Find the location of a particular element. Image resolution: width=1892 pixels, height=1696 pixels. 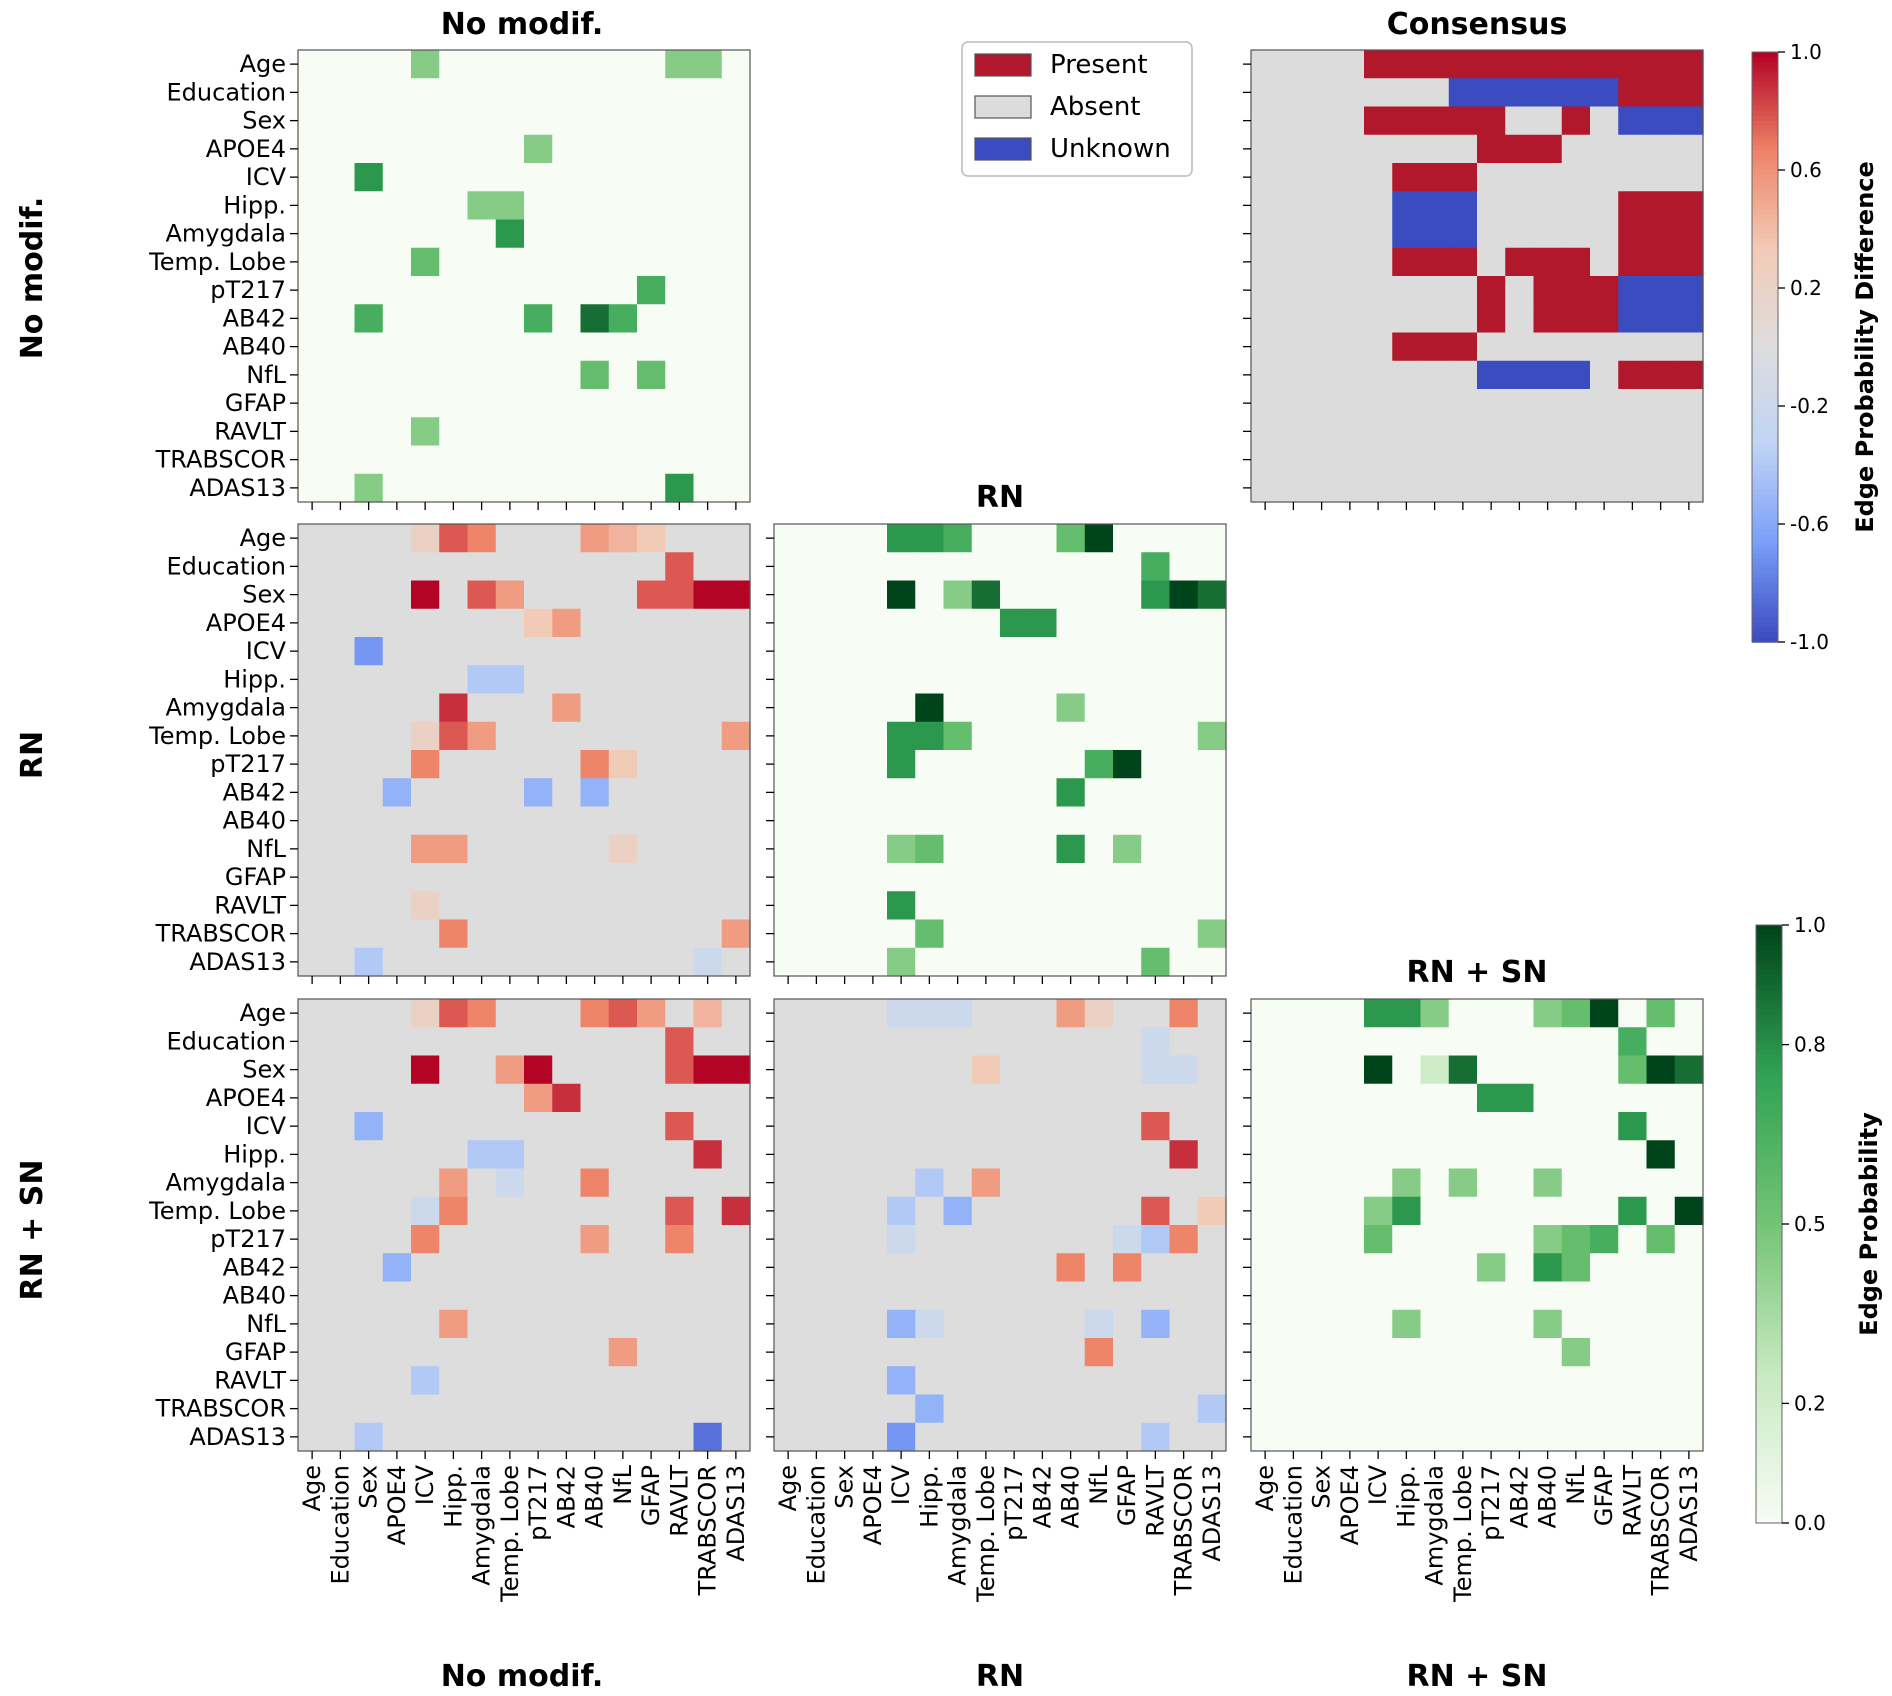

y-tick-label: Sex is located at coordinates (264, 1070).